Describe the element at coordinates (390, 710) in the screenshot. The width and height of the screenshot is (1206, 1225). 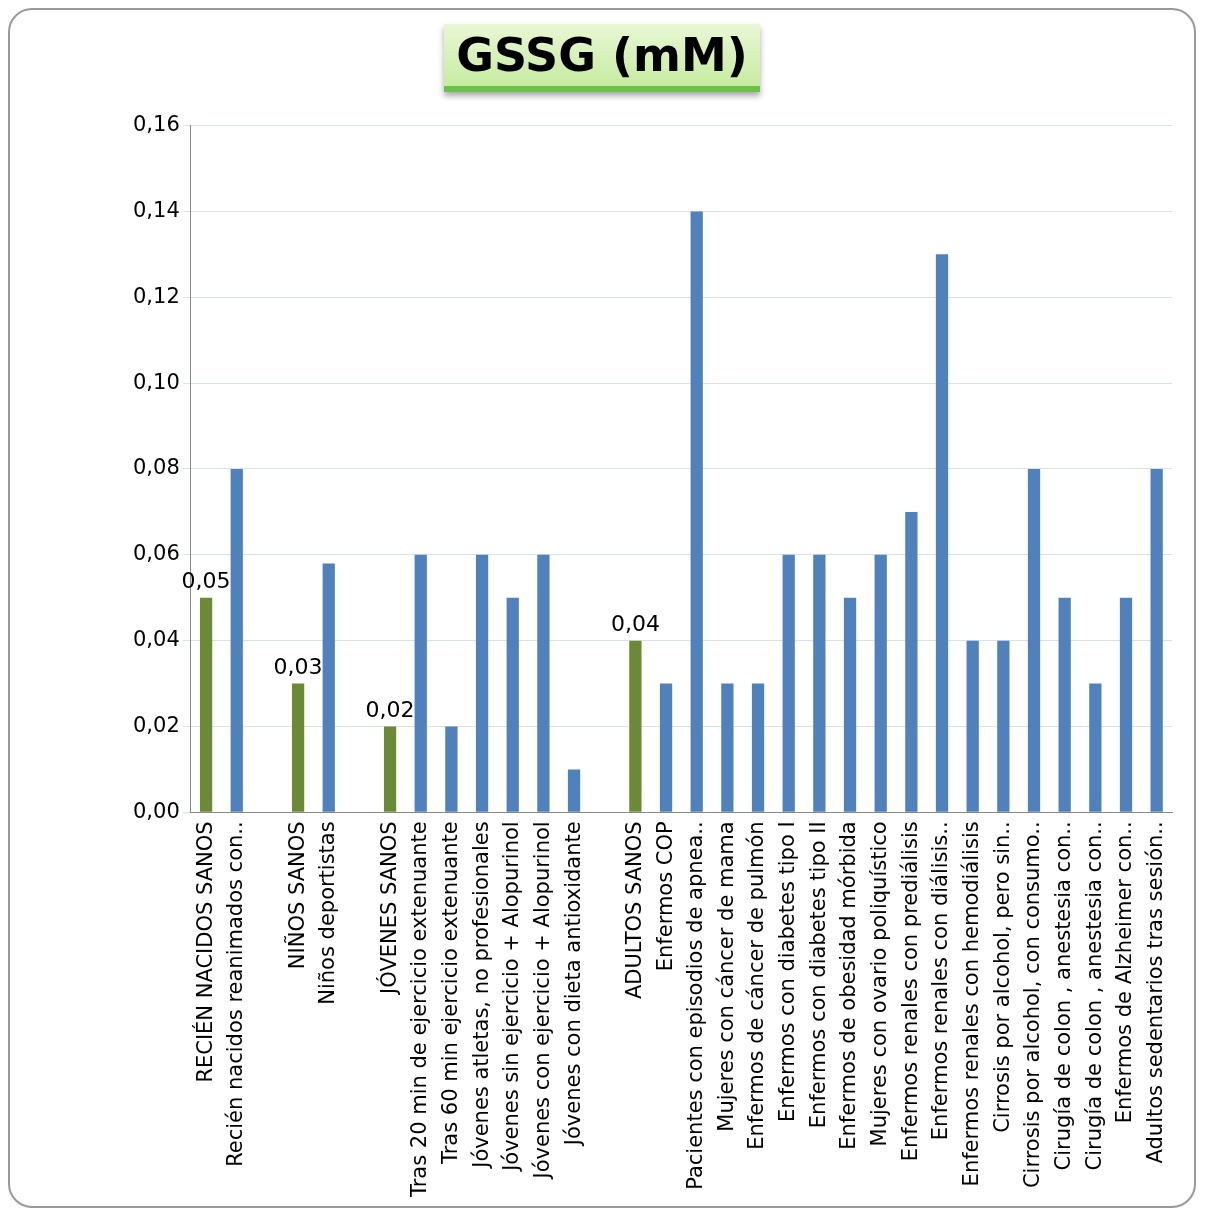
I see `data-label: 0,02` at that location.